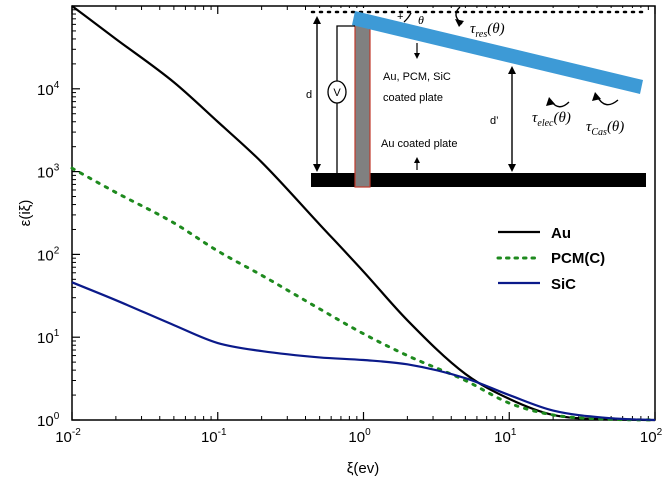 The width and height of the screenshot is (665, 483). I want to click on x-tick-label: 10², so click(651, 436).